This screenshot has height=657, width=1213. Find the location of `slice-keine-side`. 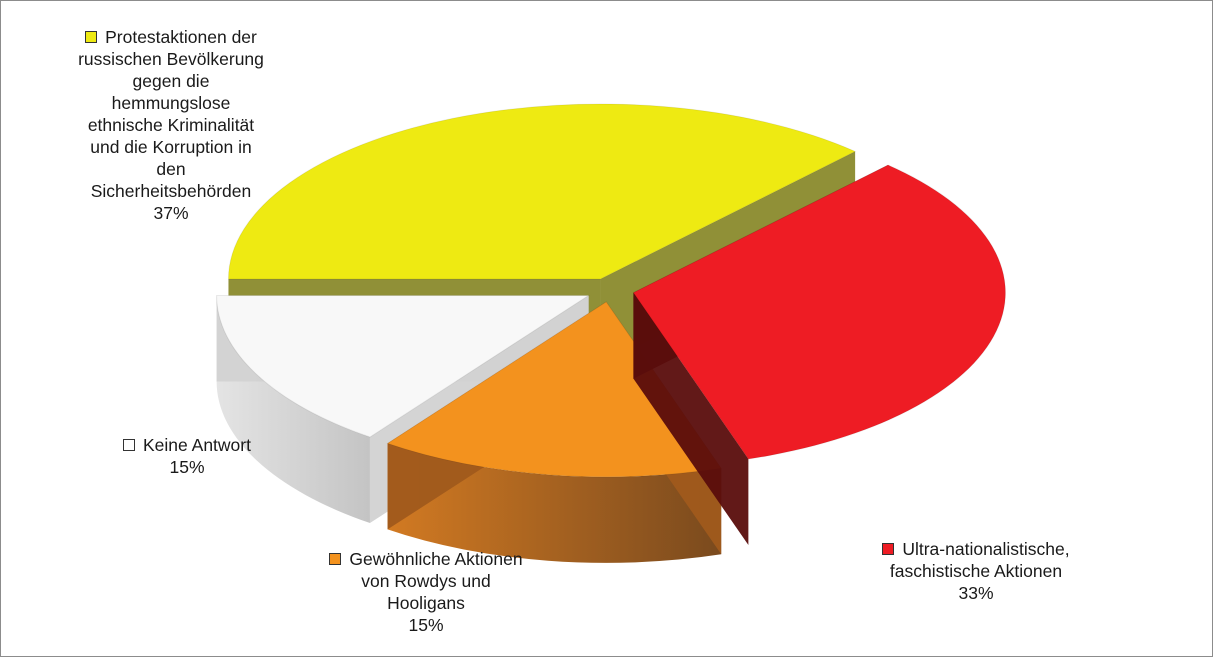

slice-keine-side is located at coordinates (293, 409).